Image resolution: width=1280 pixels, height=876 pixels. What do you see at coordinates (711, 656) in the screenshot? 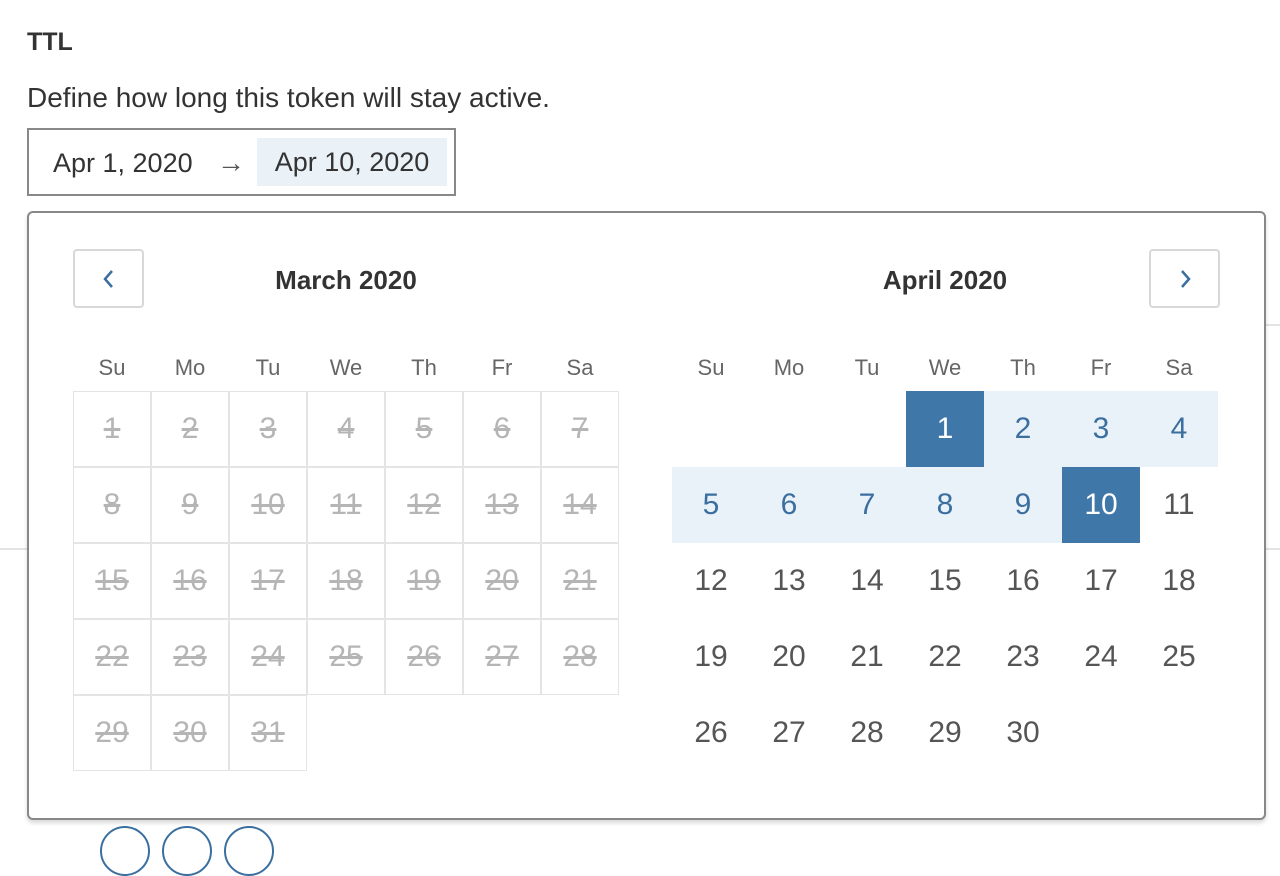
I see `day-cell: 19` at bounding box center [711, 656].